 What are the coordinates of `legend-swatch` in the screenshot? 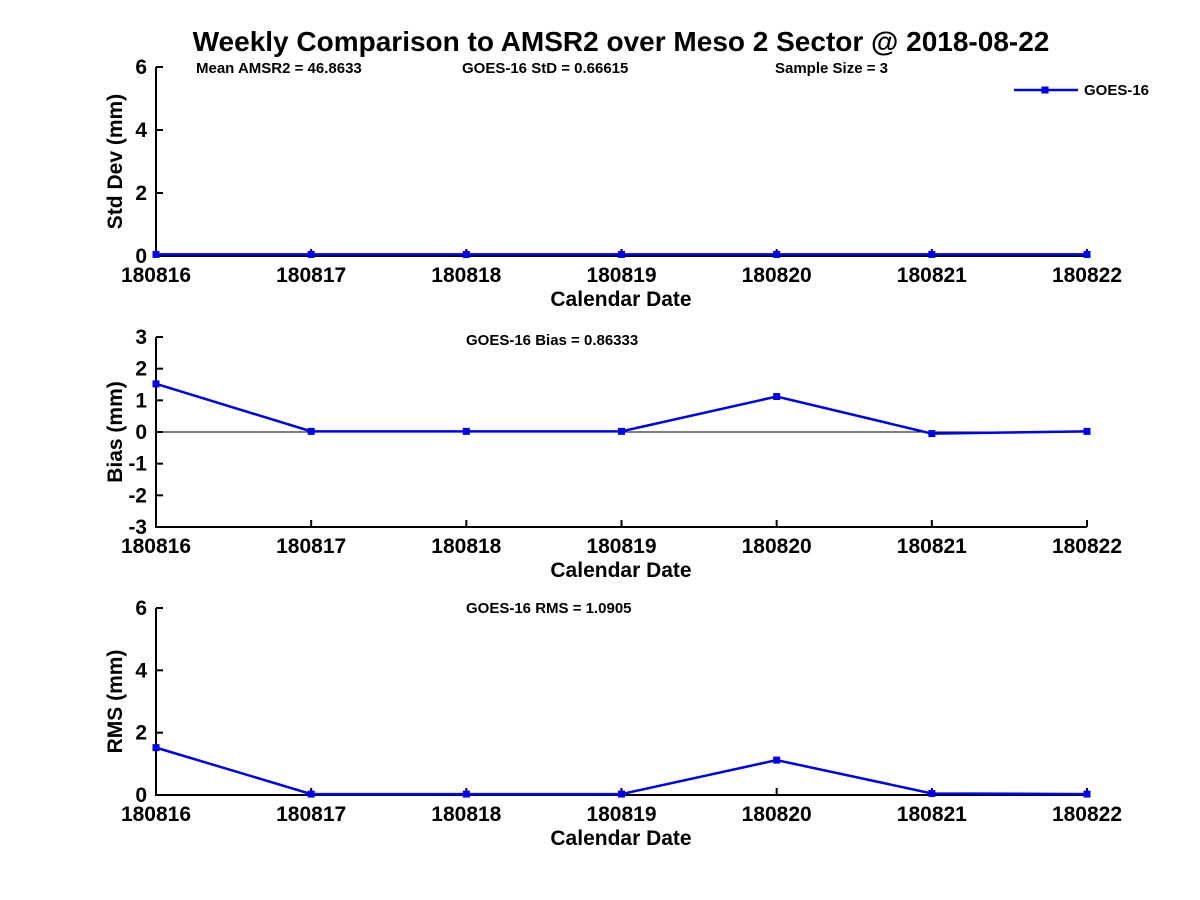 It's located at (1046, 90).